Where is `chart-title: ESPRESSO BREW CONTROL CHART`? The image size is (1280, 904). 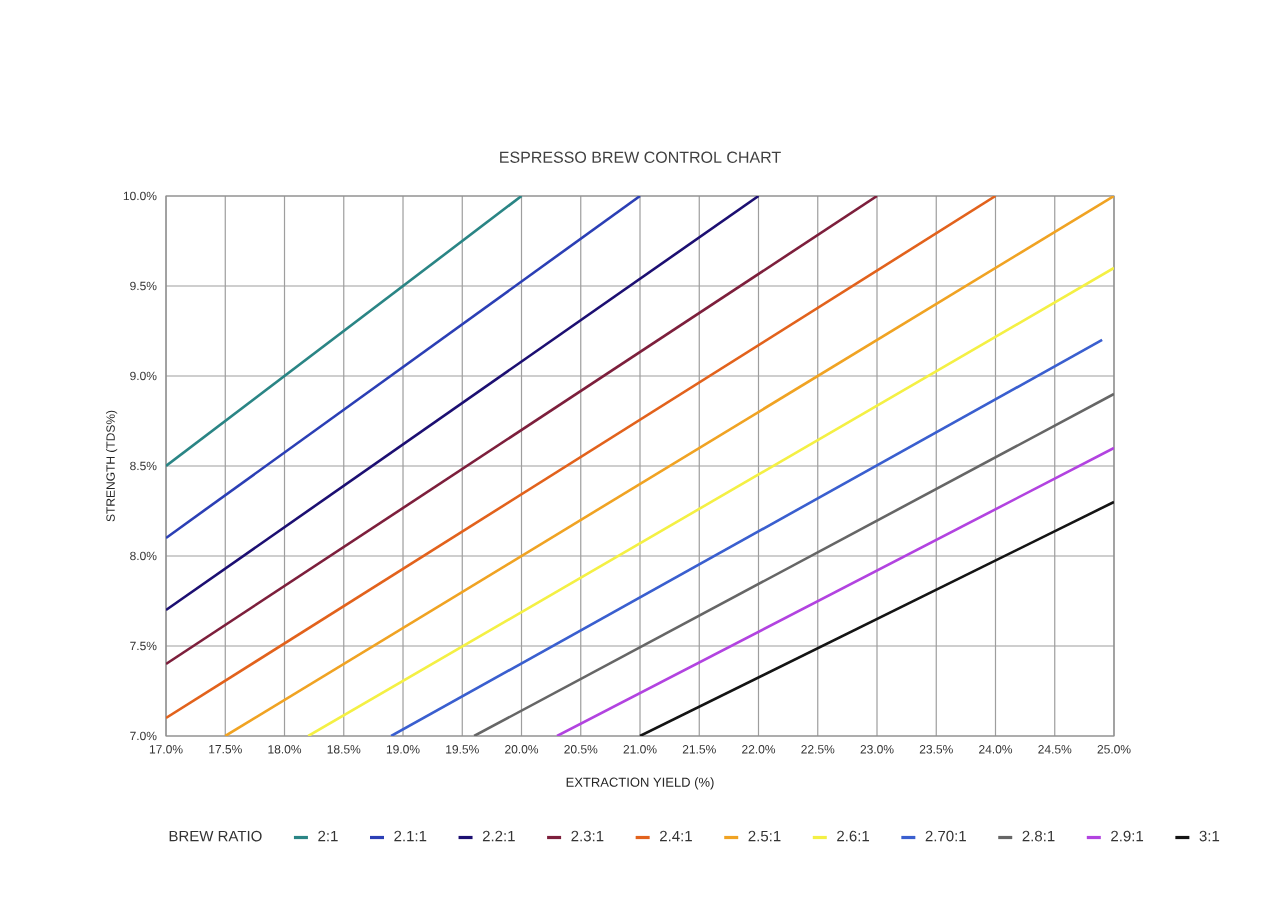
chart-title: ESPRESSO BREW CONTROL CHART is located at coordinates (640, 157).